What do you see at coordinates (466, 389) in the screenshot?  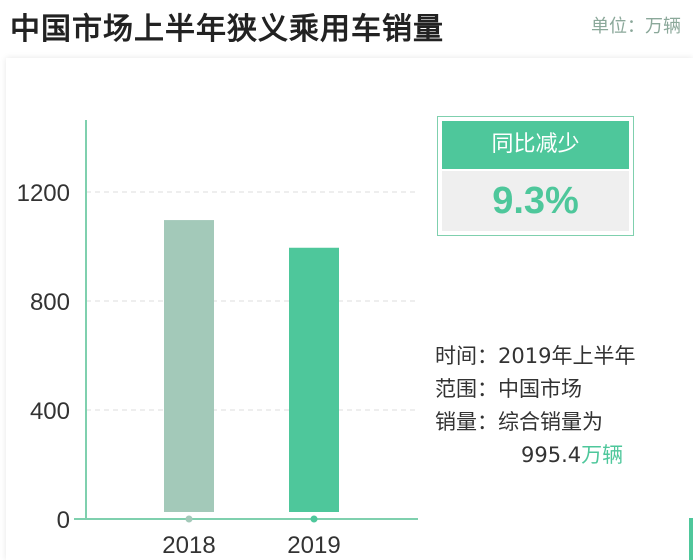 I see `info-range-label: 范围：` at bounding box center [466, 389].